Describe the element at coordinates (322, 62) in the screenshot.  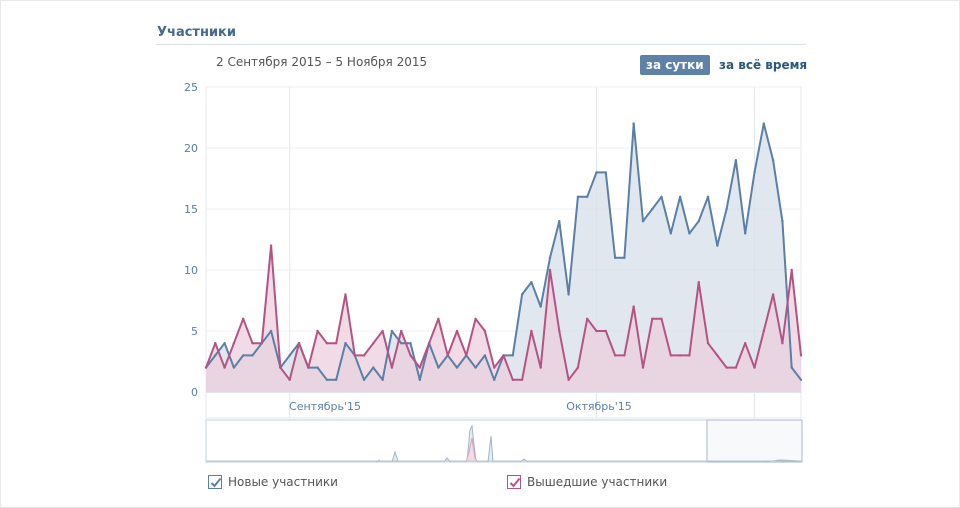
I see `date-range: 2 Сентября 2015 – 5 Ноября 2015` at that location.